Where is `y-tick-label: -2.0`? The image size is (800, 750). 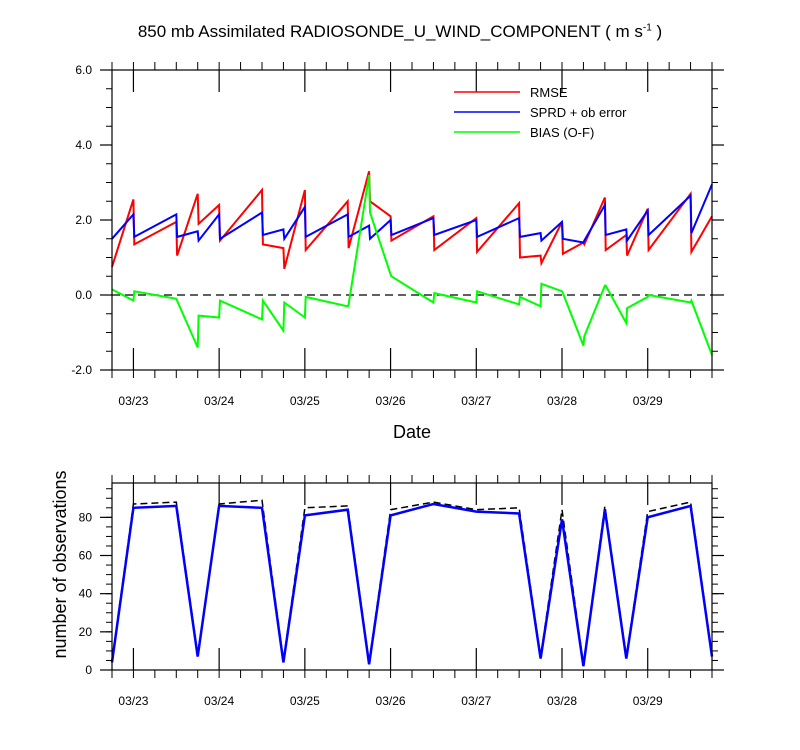 y-tick-label: -2.0 is located at coordinates (81, 370).